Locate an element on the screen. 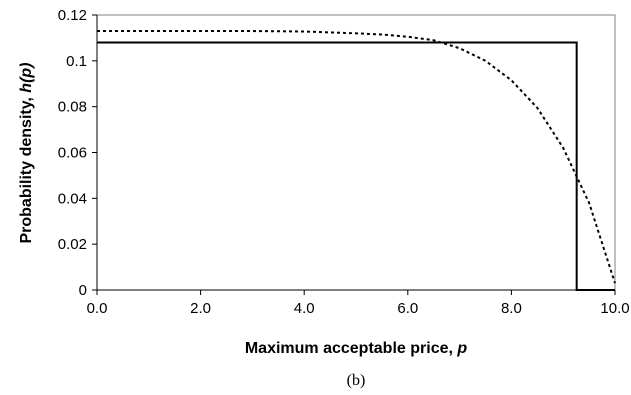  x-tick-label: 10.0 is located at coordinates (614, 308).